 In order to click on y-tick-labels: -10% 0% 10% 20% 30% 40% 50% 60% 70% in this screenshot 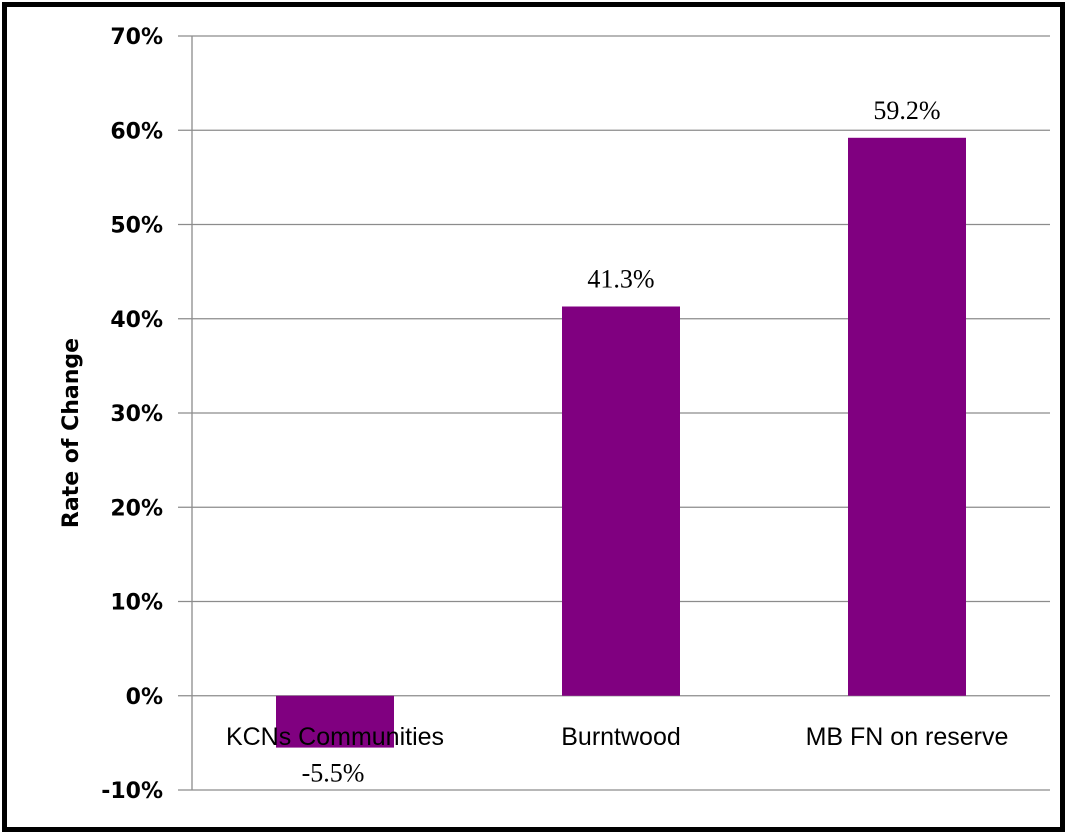, I will do `click(132, 414)`.